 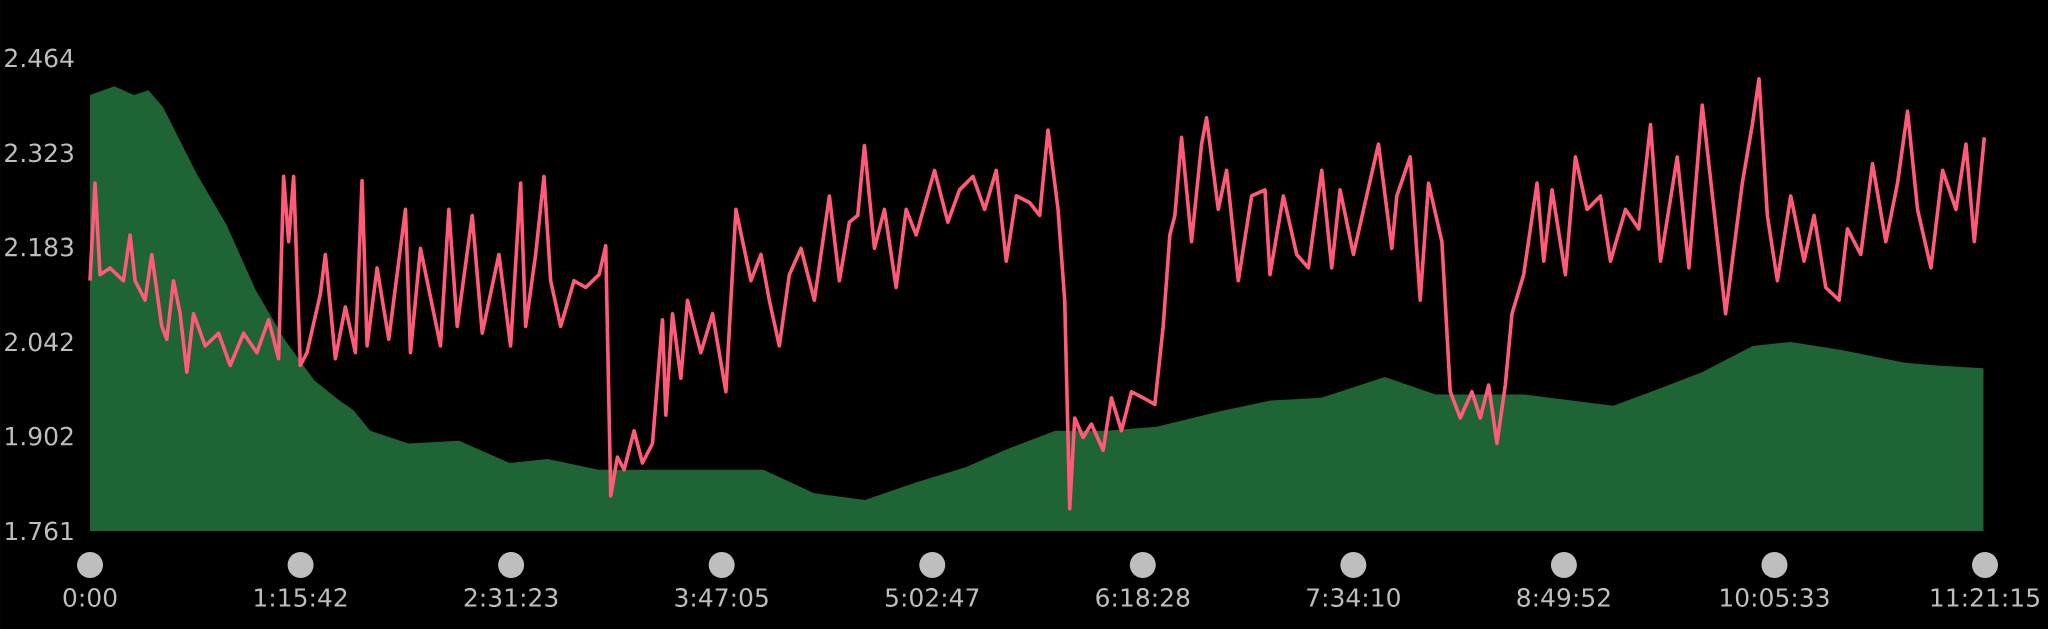 I want to click on x-tick-label: 8:49:52, so click(x=1563, y=597).